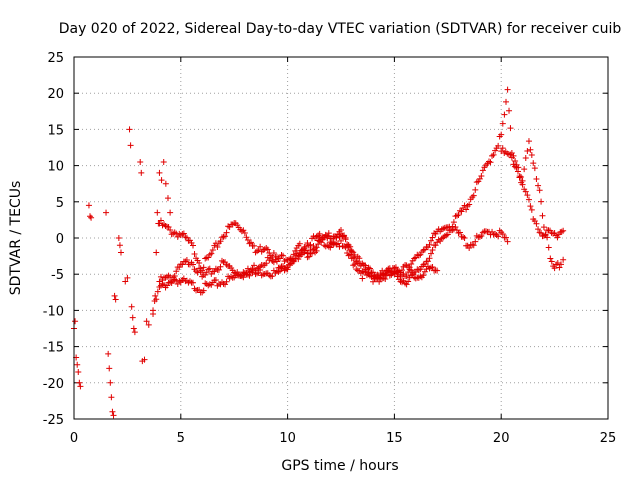 This screenshot has width=640, height=480. What do you see at coordinates (53, 420) in the screenshot?
I see `y-tick-label: -25` at bounding box center [53, 420].